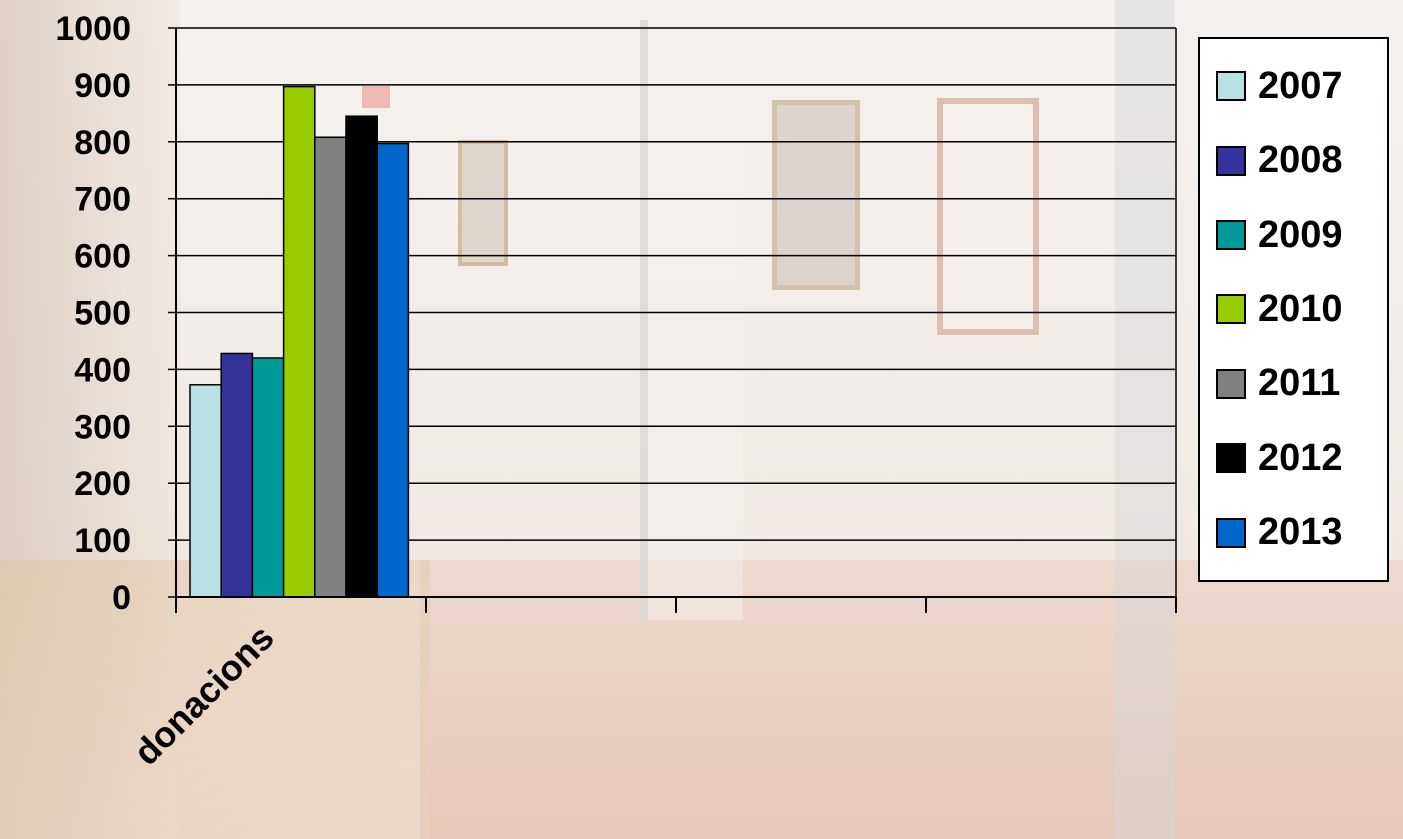 The width and height of the screenshot is (1403, 839). What do you see at coordinates (205, 491) in the screenshot?
I see `bar-2007` at bounding box center [205, 491].